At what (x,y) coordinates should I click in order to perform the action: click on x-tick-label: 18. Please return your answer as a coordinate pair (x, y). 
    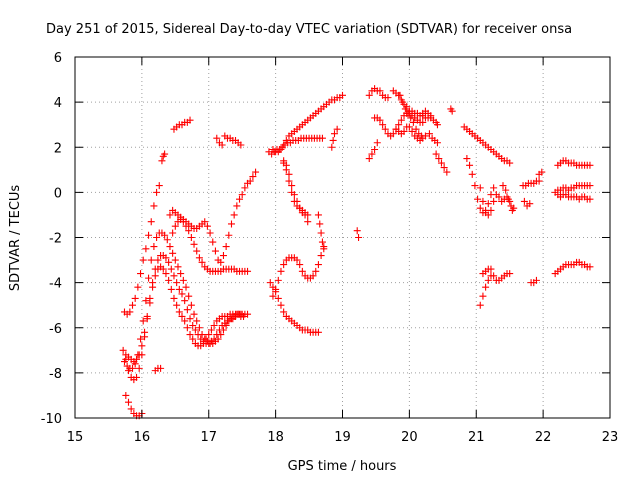
    Looking at the image, I should click on (275, 437).